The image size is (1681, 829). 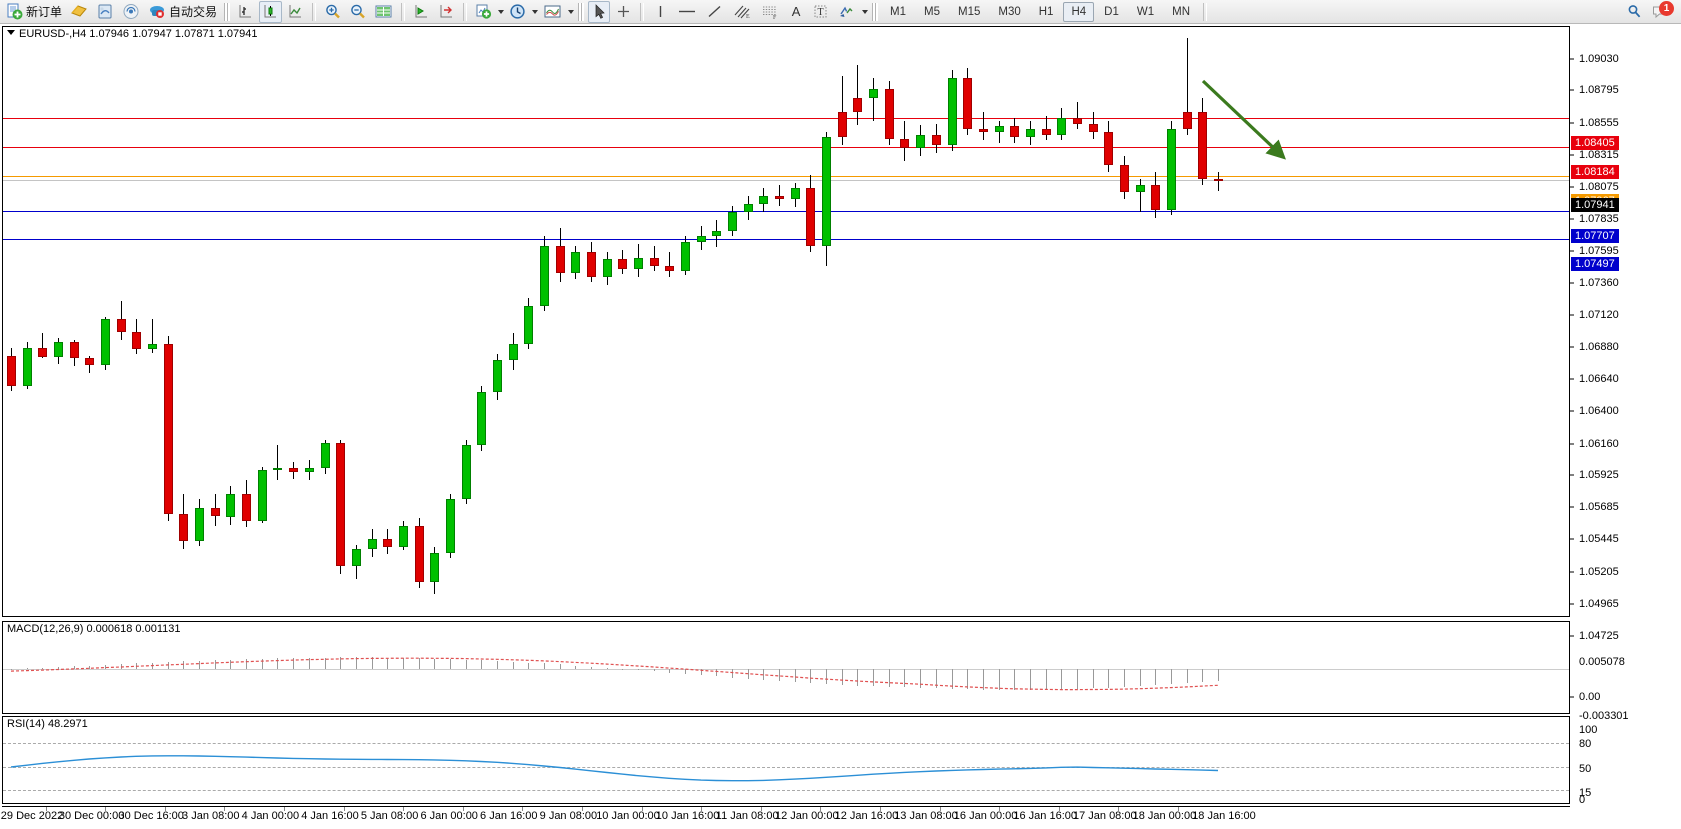 I want to click on rsi-pane: RSI(14) 48.2971, so click(x=786, y=760).